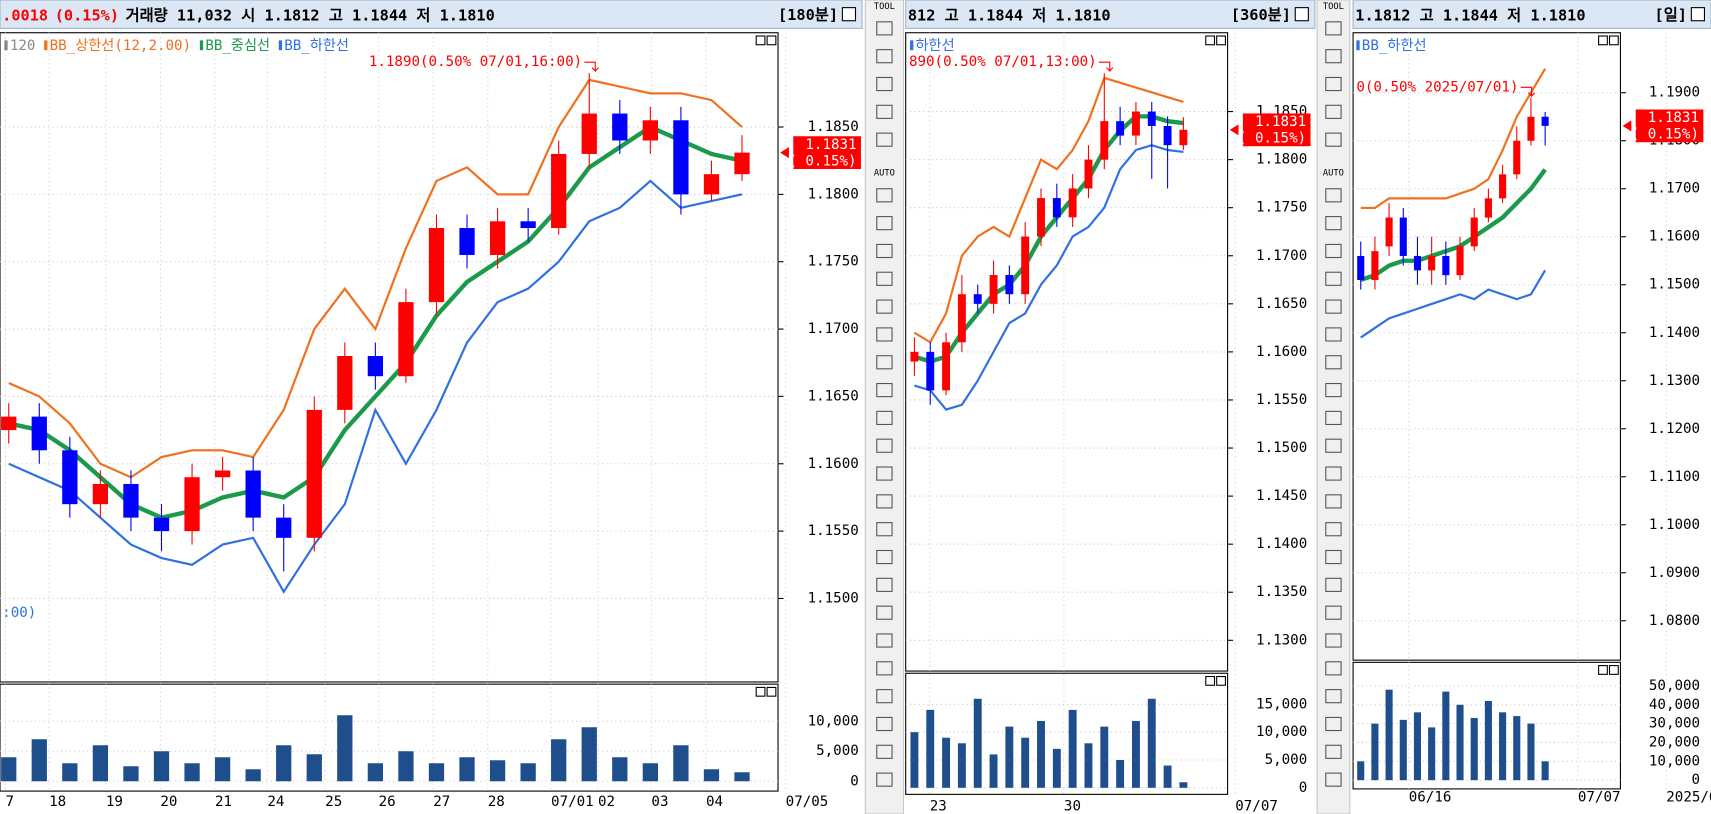 The height and width of the screenshot is (814, 1711). What do you see at coordinates (1674, 477) in the screenshot?
I see `y-tick-label: 1.1100` at bounding box center [1674, 477].